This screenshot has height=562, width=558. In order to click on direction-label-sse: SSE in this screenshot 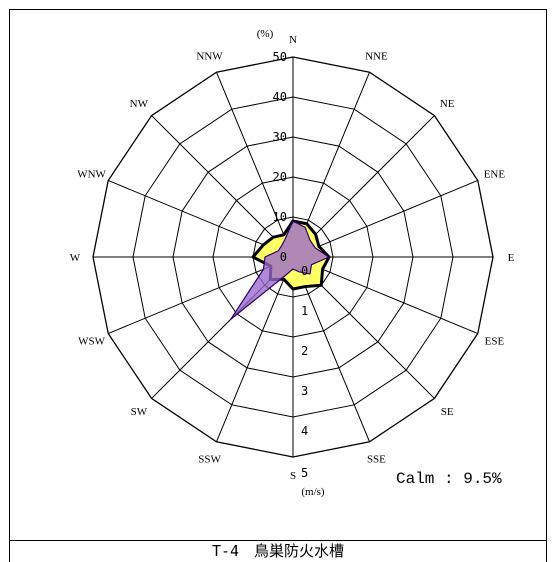, I will do `click(376, 459)`.